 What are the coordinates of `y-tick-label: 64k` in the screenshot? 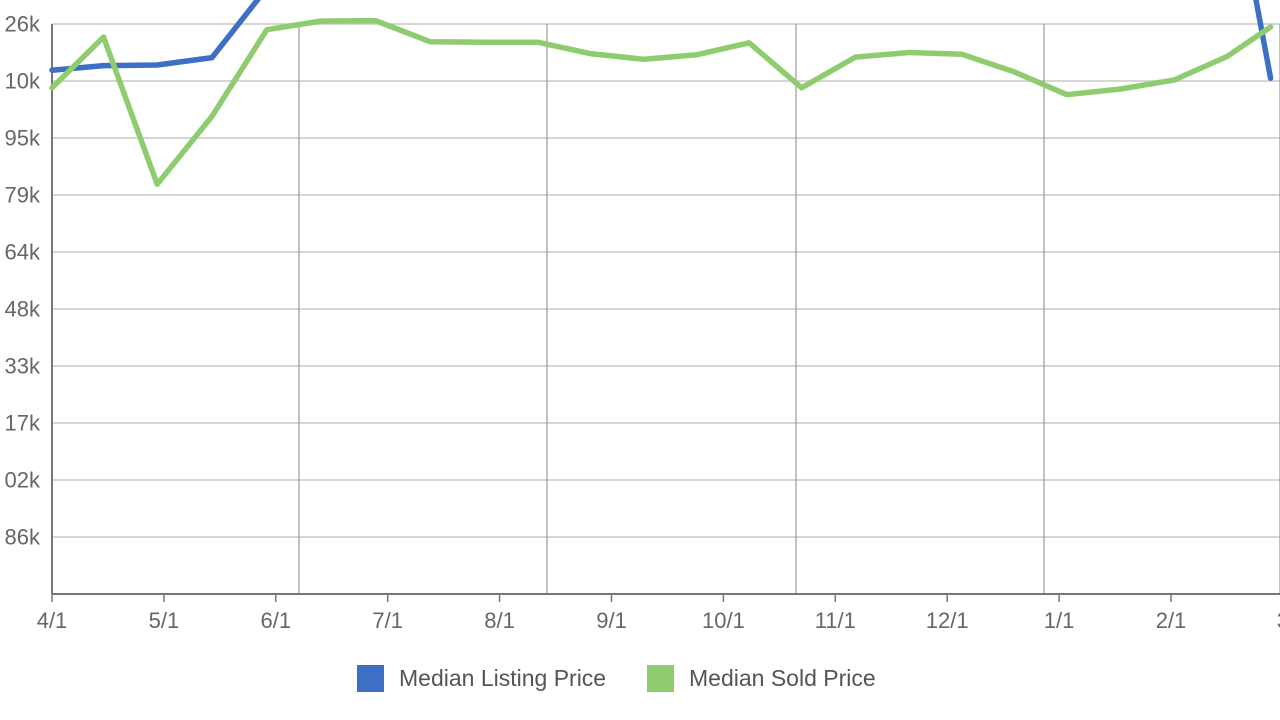 It's located at (23, 252).